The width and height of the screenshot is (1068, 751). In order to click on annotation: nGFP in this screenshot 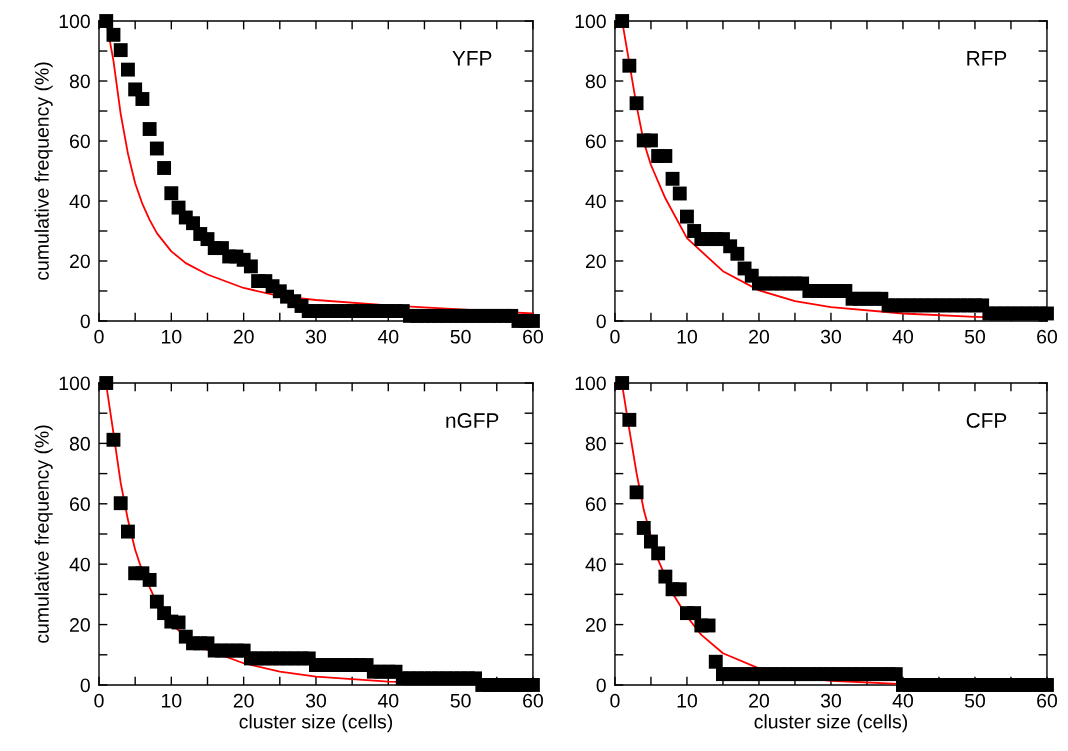, I will do `click(472, 420)`.